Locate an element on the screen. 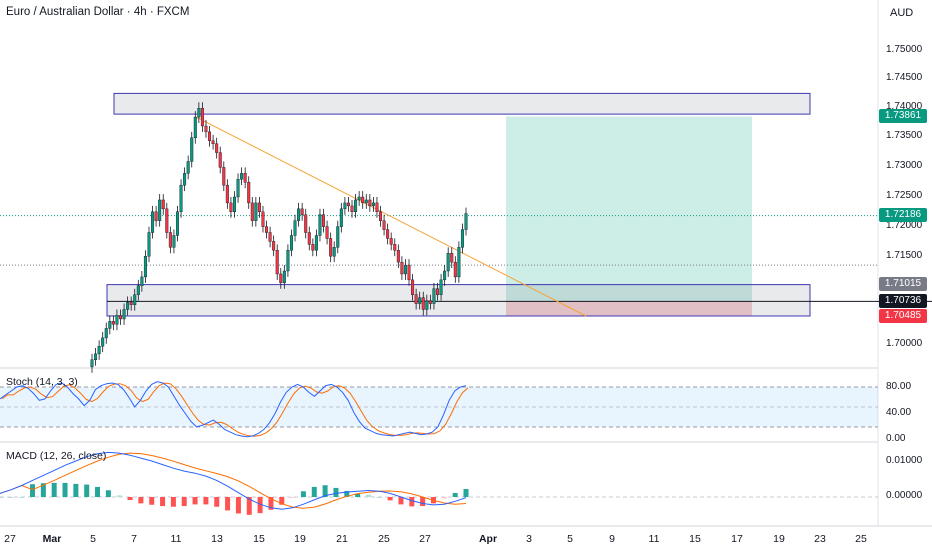 The height and width of the screenshot is (550, 932). macd-title: MACD (12, 26, close) is located at coordinates (56, 456).